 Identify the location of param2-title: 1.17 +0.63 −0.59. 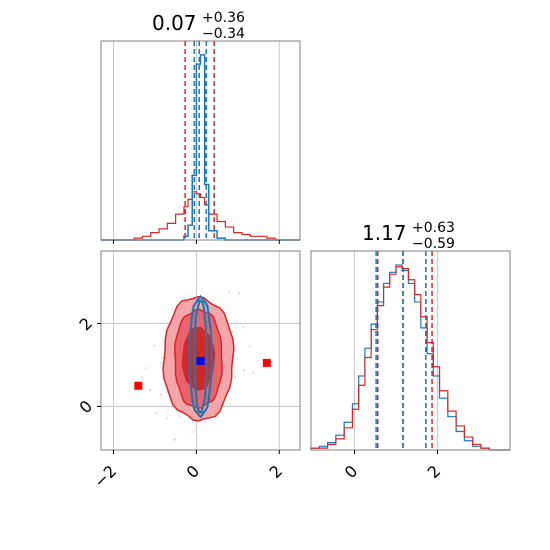
(408, 236).